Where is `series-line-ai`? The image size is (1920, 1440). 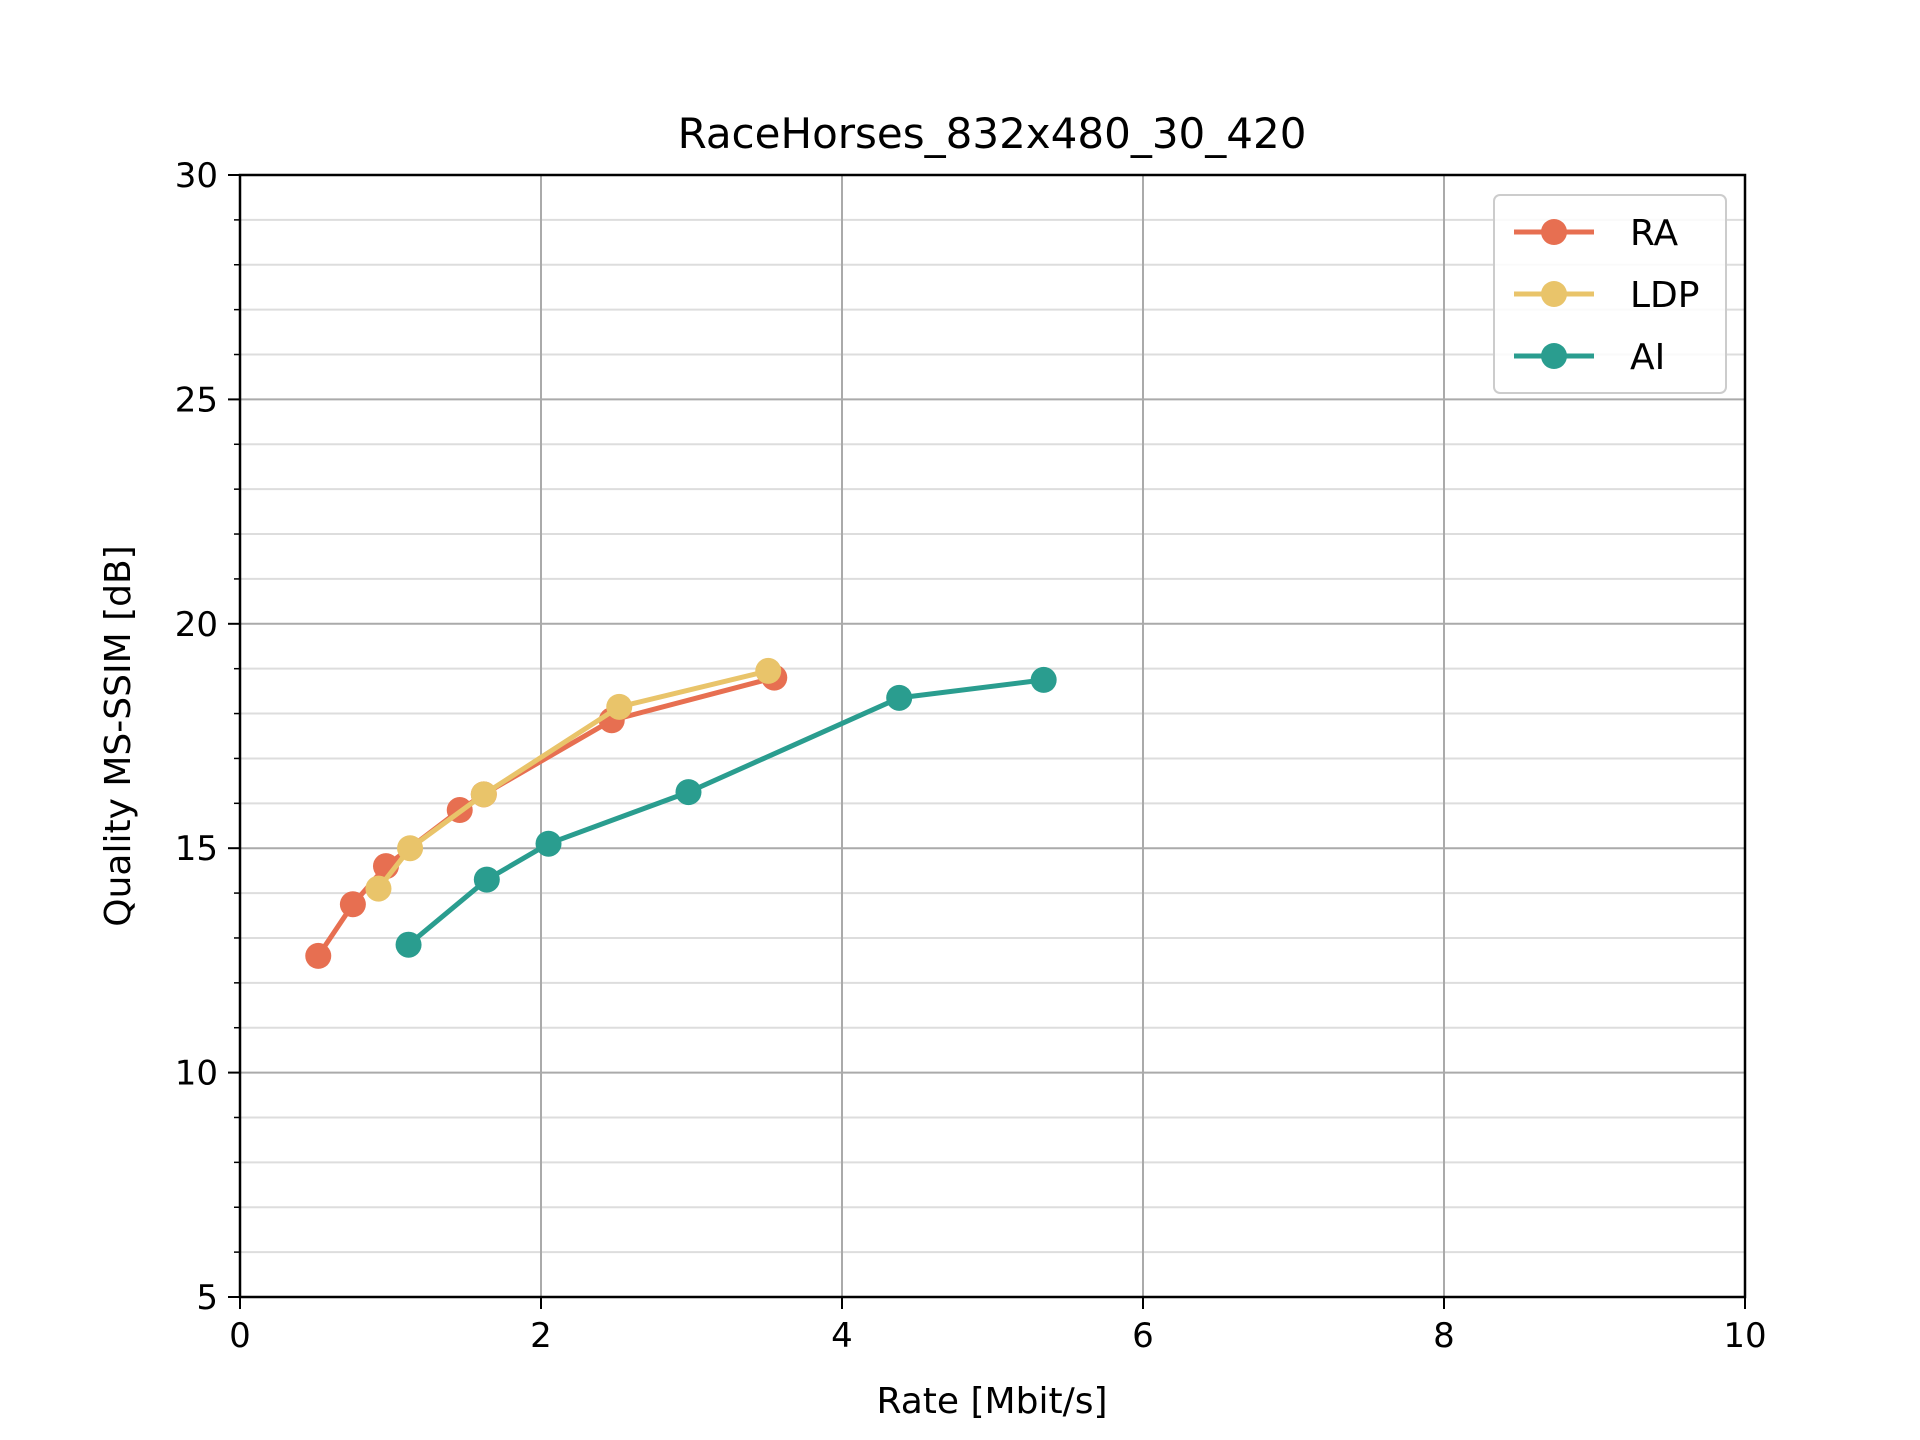 series-line-ai is located at coordinates (725, 812).